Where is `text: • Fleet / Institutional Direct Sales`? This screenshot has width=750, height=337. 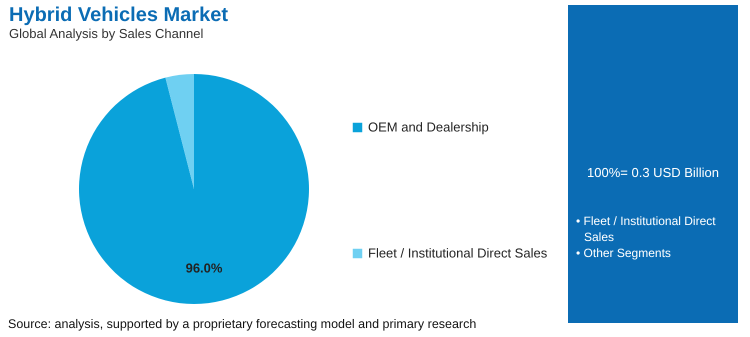 text: • Fleet / Institutional Direct Sales is located at coordinates (646, 229).